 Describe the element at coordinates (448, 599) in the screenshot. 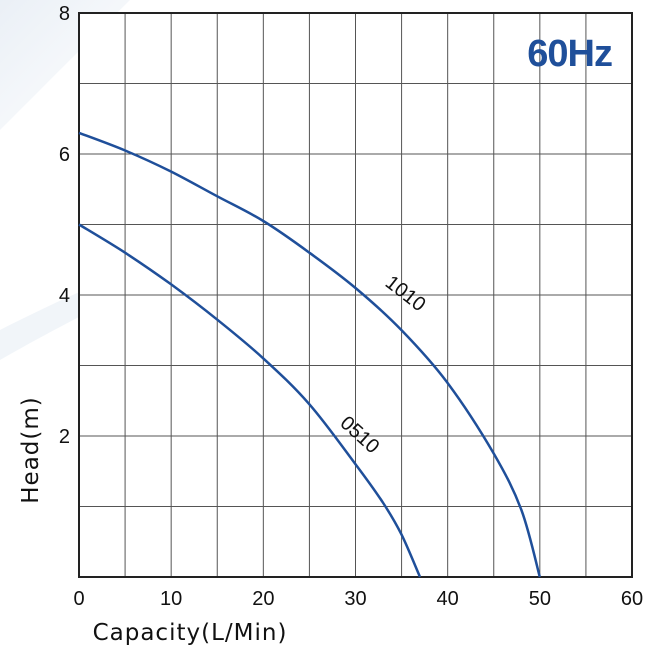

I see `x-tick-label: 40` at that location.